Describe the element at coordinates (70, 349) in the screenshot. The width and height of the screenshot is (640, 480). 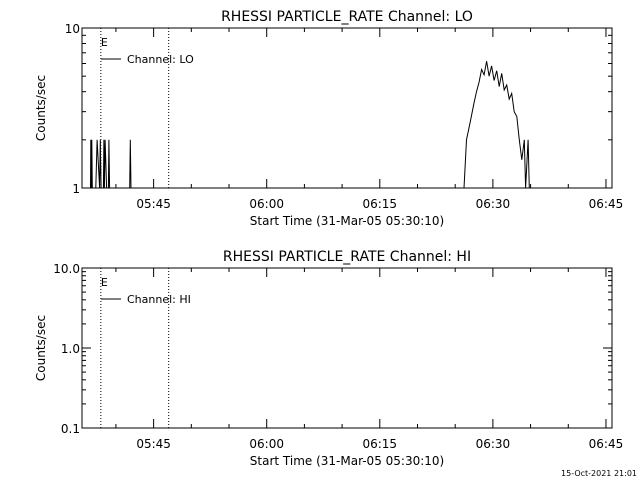
I see `y-tick-label: 1.0` at that location.